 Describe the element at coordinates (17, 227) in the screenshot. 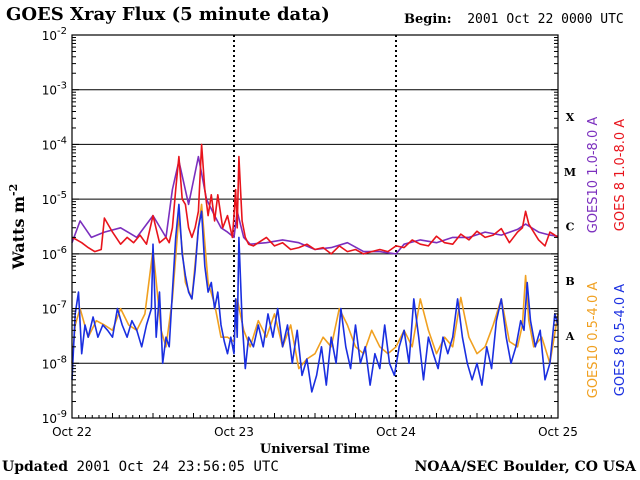

I see `y-axis-label: Watts m-2` at that location.